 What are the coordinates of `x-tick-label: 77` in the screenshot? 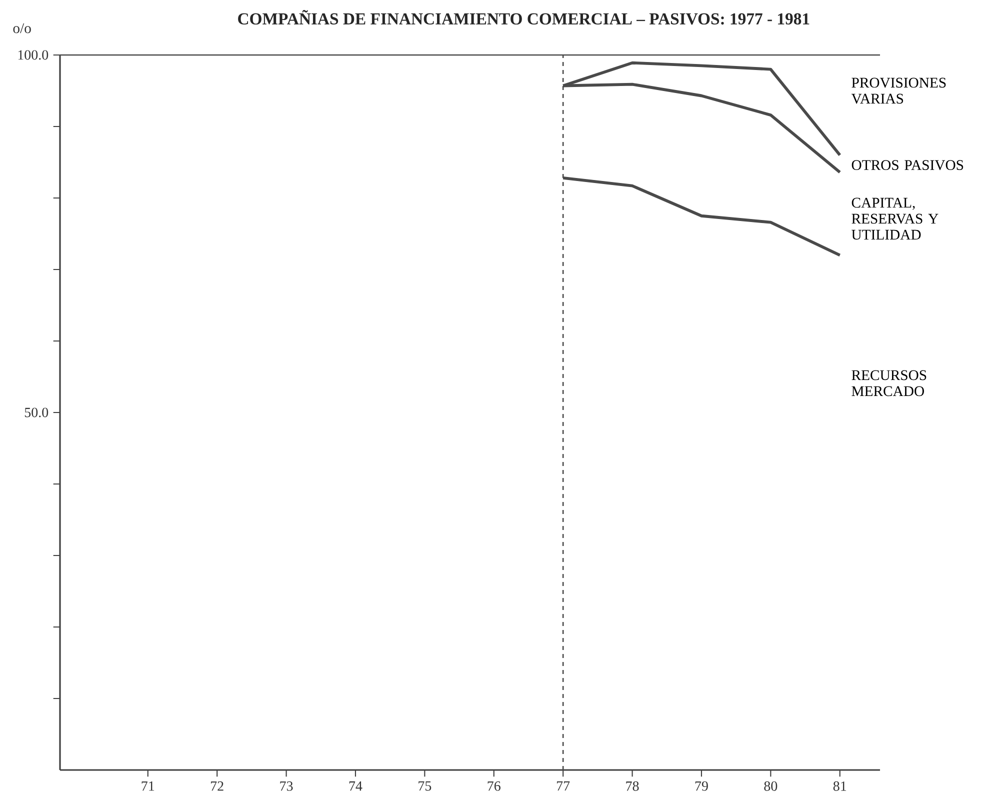 It's located at (563, 786).